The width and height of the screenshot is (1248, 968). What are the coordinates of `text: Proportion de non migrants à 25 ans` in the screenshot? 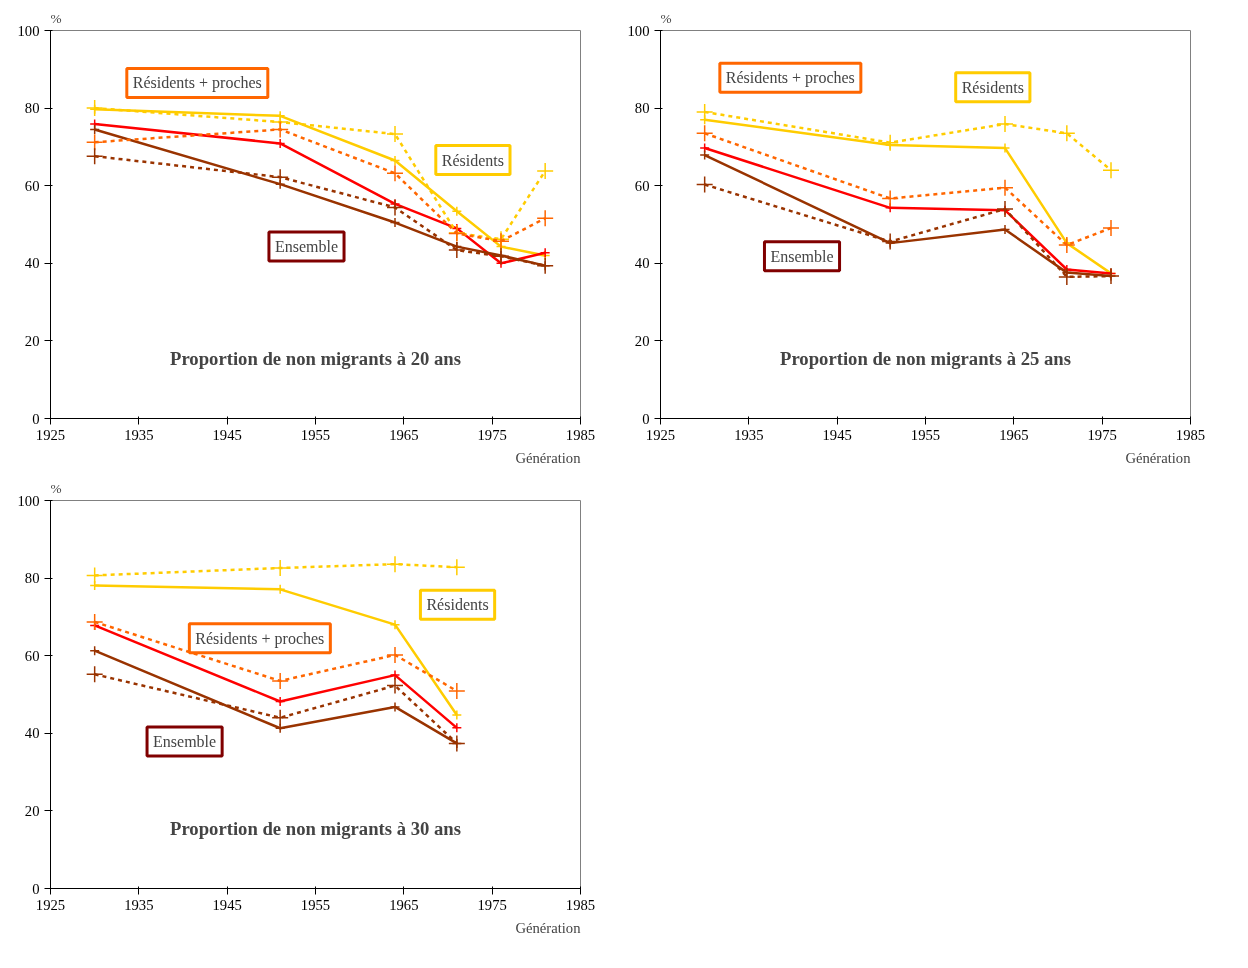 It's located at (925, 358).